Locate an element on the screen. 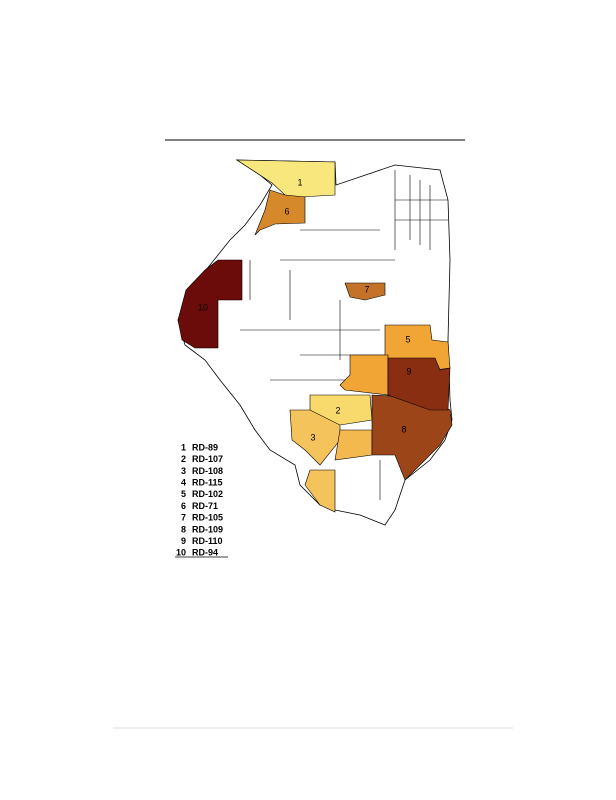 This screenshot has height=800, width=616. legend-code: RD-108 is located at coordinates (207, 471).